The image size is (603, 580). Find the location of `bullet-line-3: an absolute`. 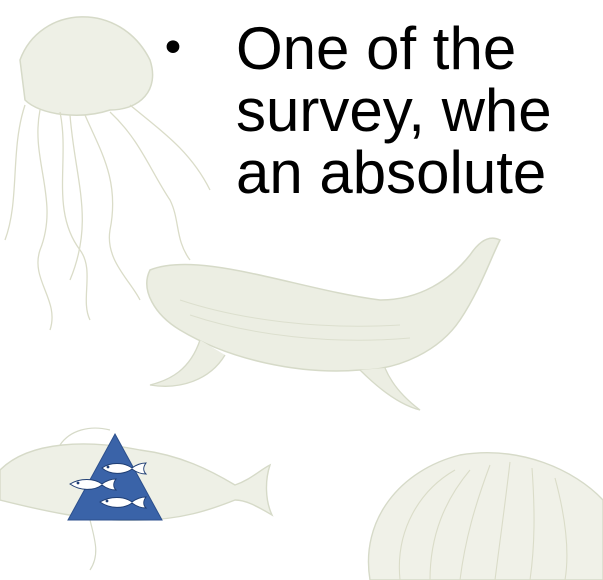

bullet-line-3: an absolute is located at coordinates (391, 171).